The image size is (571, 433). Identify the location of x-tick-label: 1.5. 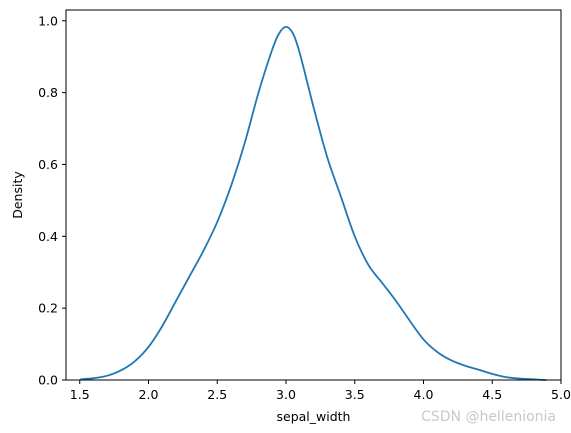
(80, 394).